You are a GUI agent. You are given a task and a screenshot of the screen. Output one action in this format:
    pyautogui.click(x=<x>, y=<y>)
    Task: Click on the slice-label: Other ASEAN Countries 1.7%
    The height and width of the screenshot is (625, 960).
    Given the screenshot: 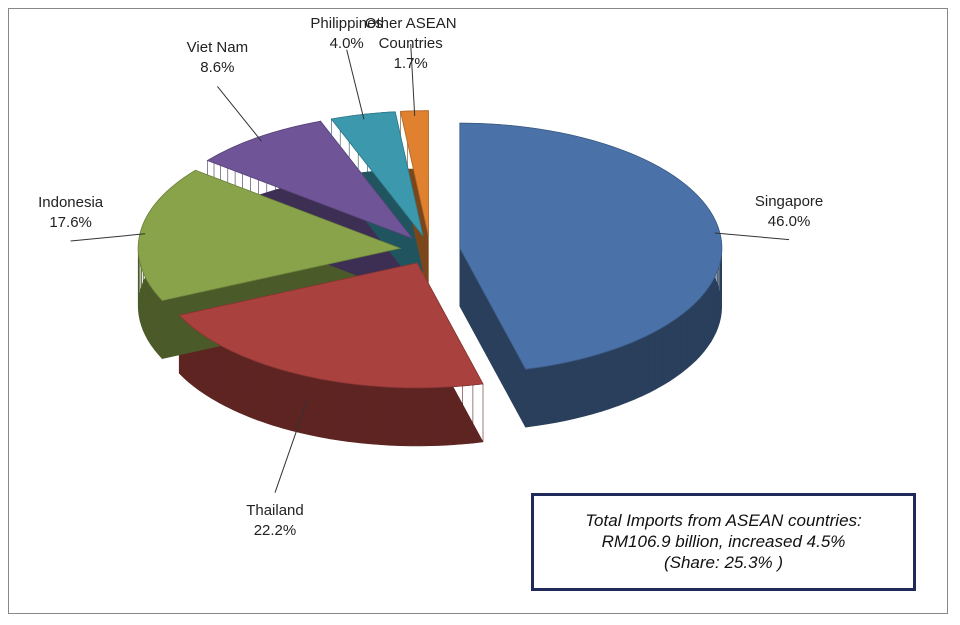 What is the action you would take?
    pyautogui.click(x=411, y=44)
    